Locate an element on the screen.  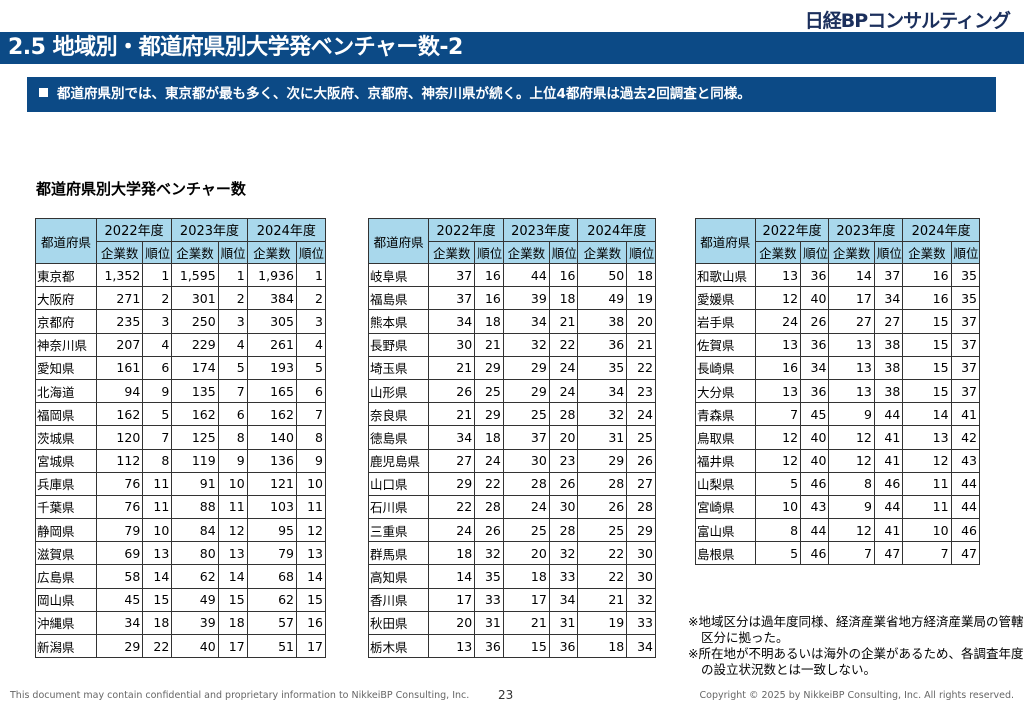
table-row: 栃木県 13 36 15 36 18 34 is located at coordinates (511, 646).